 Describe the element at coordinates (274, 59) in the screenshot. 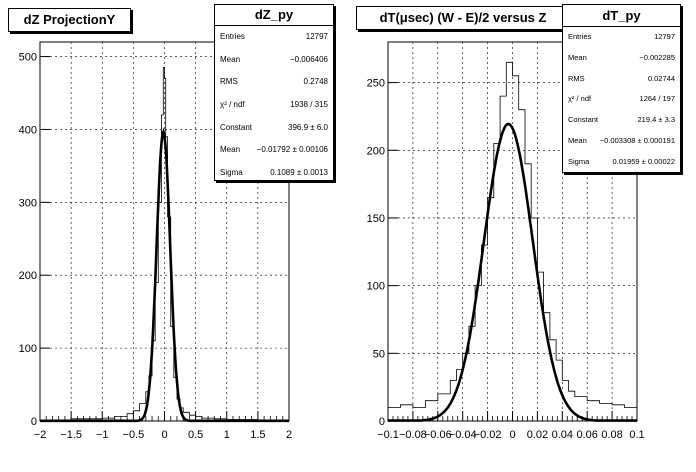

I see `stats-row-mean: Mean −0.006406` at that location.